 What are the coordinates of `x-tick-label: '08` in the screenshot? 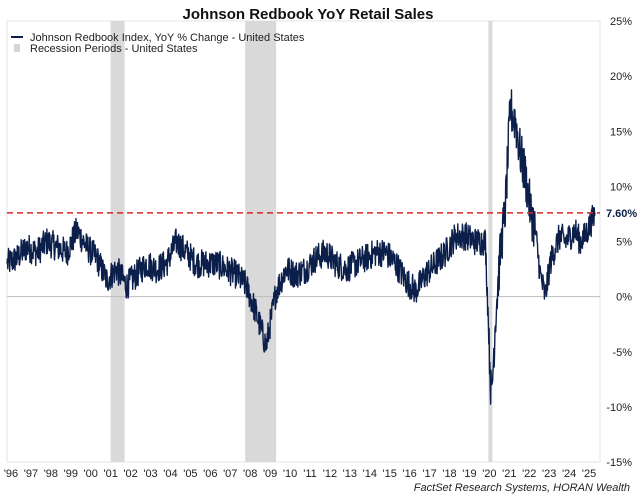 It's located at (250, 474).